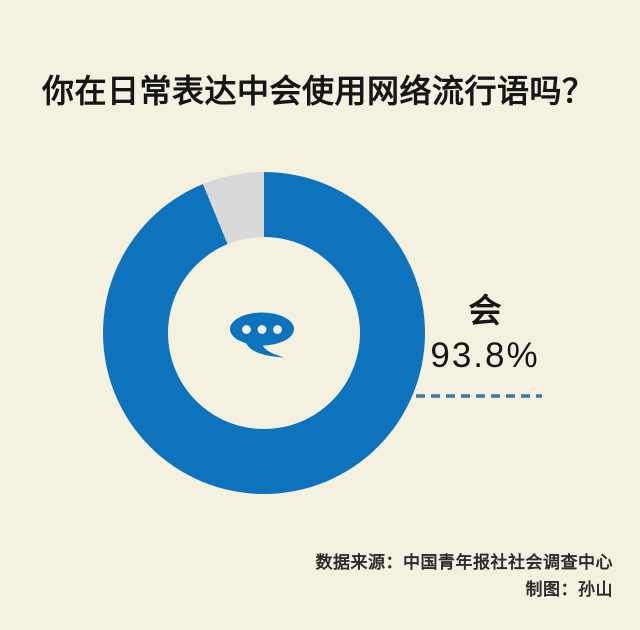  I want to click on slice-value-label: 93.8%, so click(485, 355).